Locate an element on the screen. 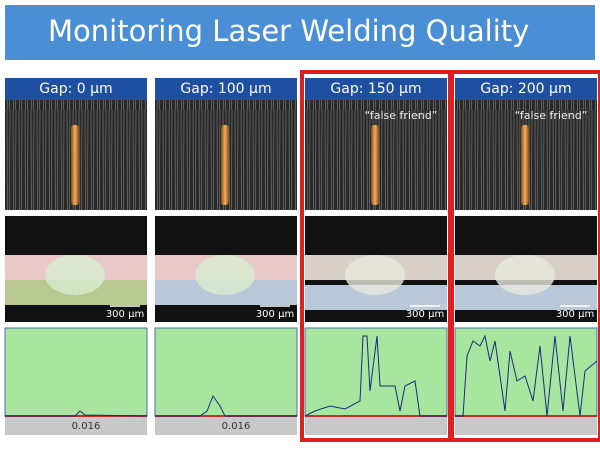 The height and width of the screenshot is (450, 600). gap-label: Gap: 100 µm is located at coordinates (225, 89).